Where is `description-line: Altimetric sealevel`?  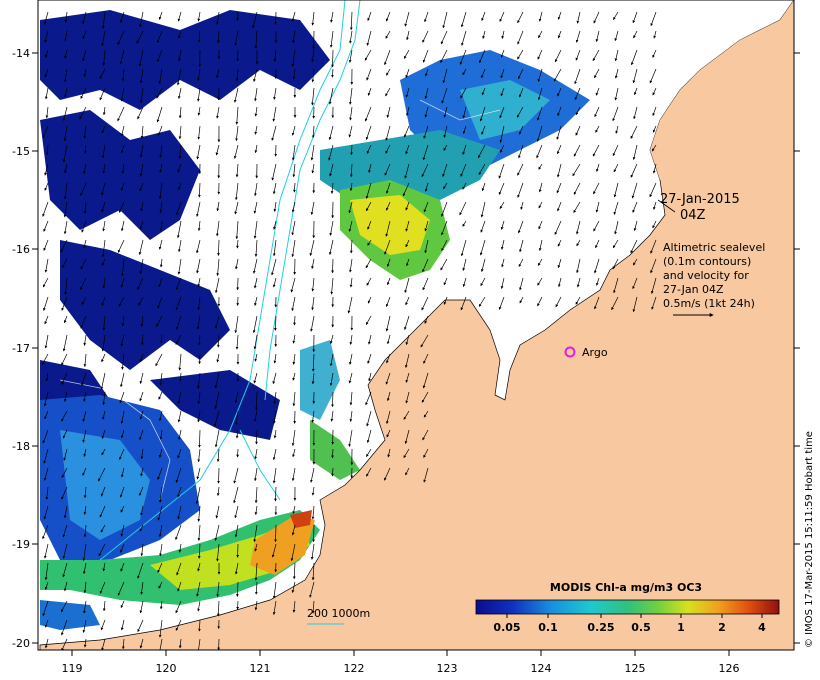
description-line: Altimetric sealevel is located at coordinates (714, 247).